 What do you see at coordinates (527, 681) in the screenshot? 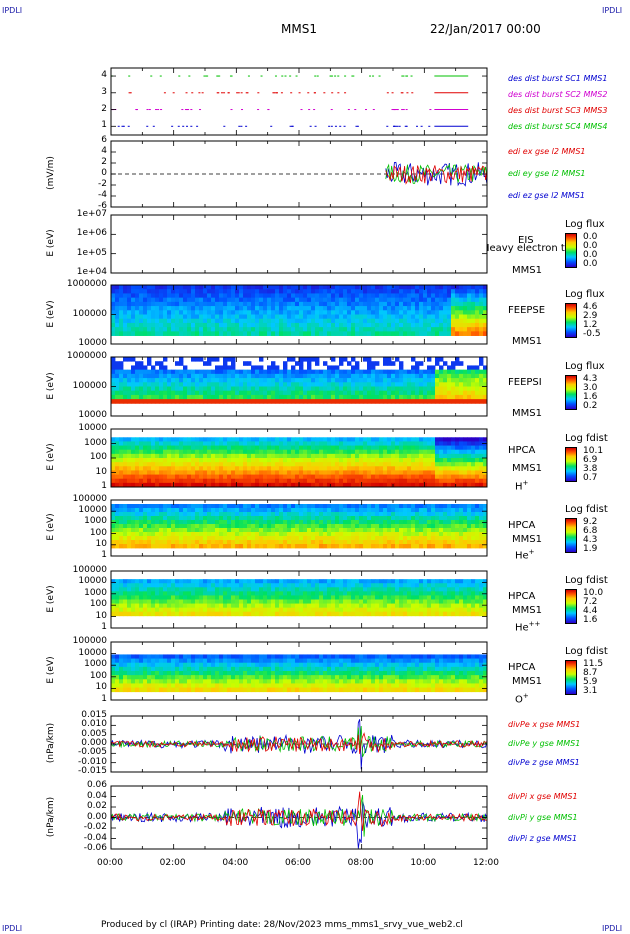
I see `spacecraft-label: MMS1` at bounding box center [527, 681].